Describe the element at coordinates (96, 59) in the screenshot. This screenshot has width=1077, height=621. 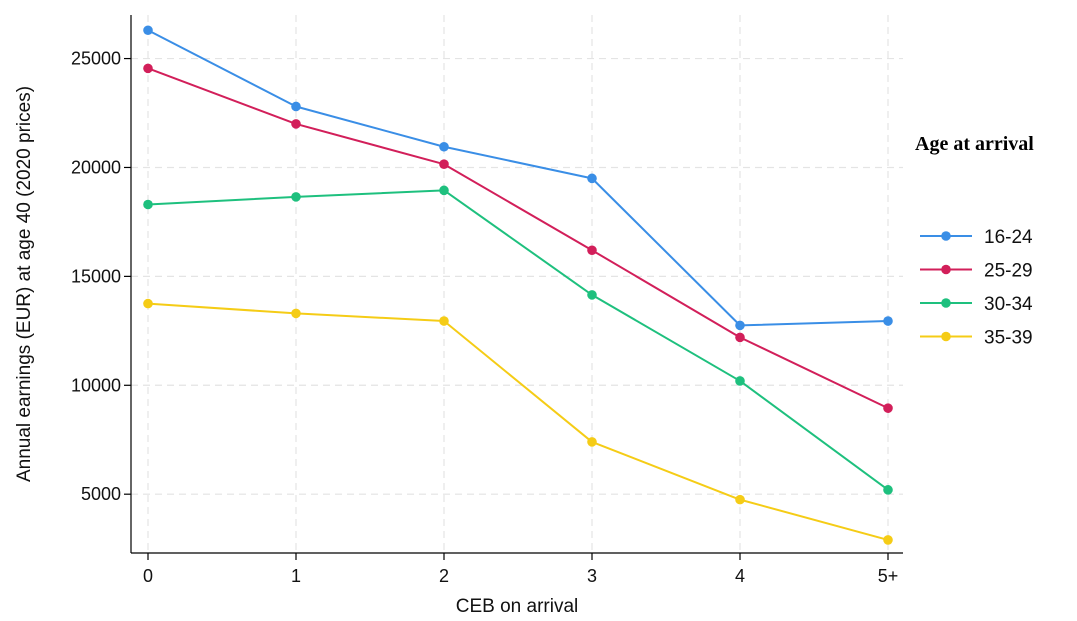
I see `y-tick-label: 25000` at that location.